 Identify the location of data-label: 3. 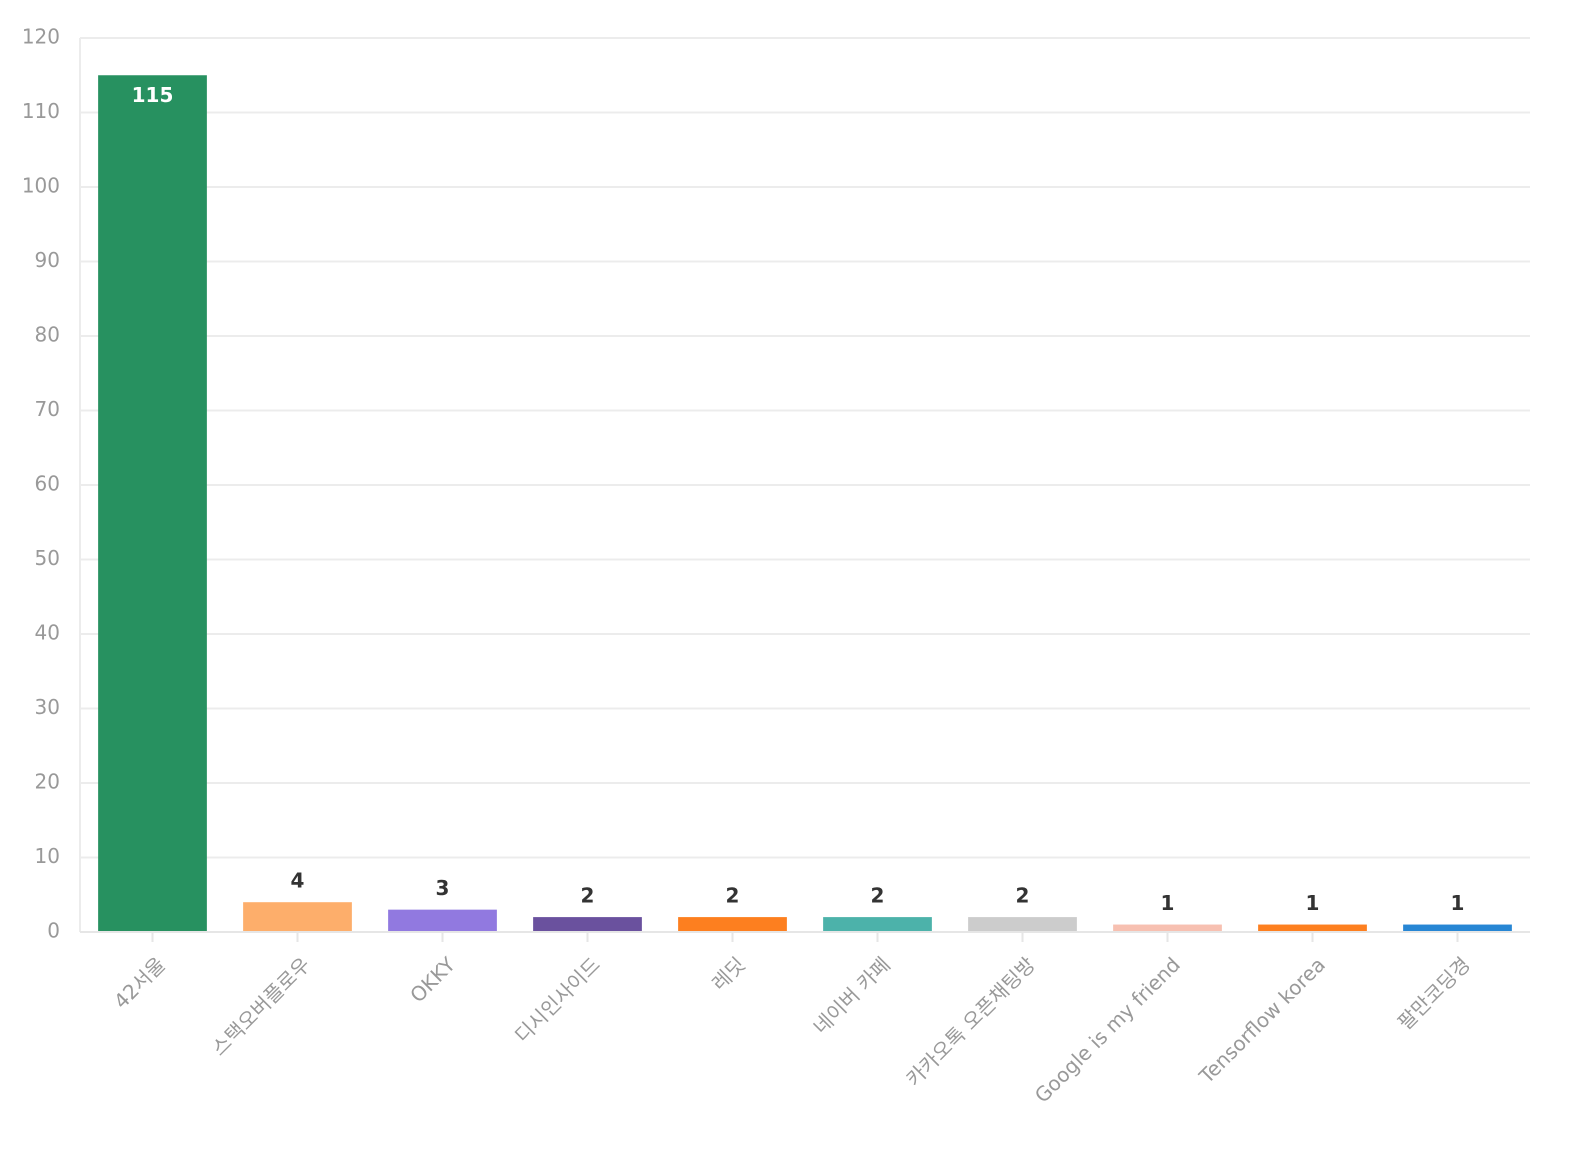
(443, 888).